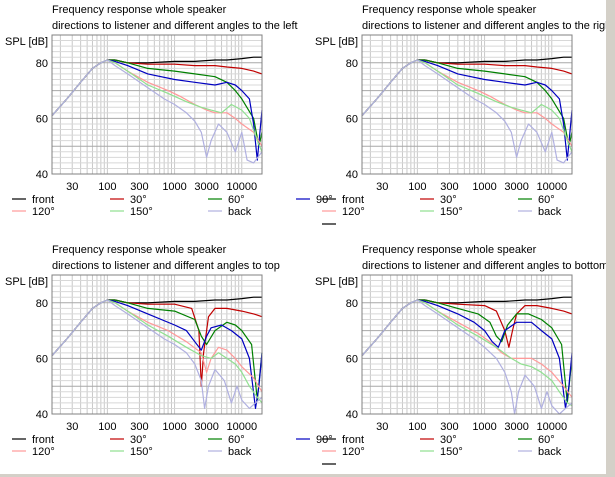  I want to click on window-border-bottom, so click(307, 475).